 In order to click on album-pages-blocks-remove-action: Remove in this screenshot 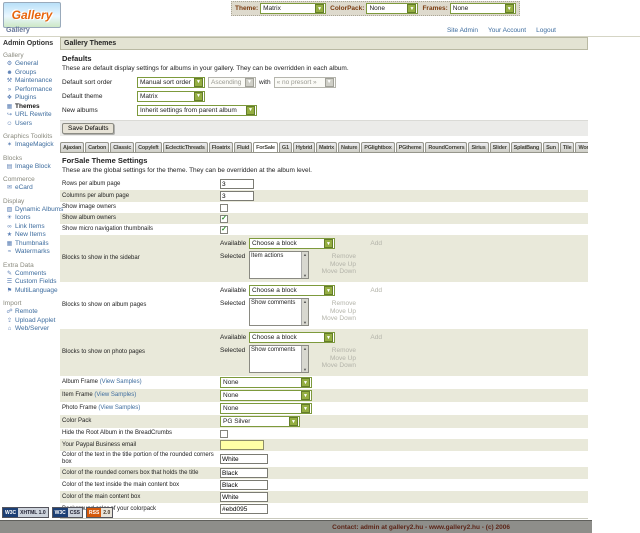, I will do `click(343, 303)`.